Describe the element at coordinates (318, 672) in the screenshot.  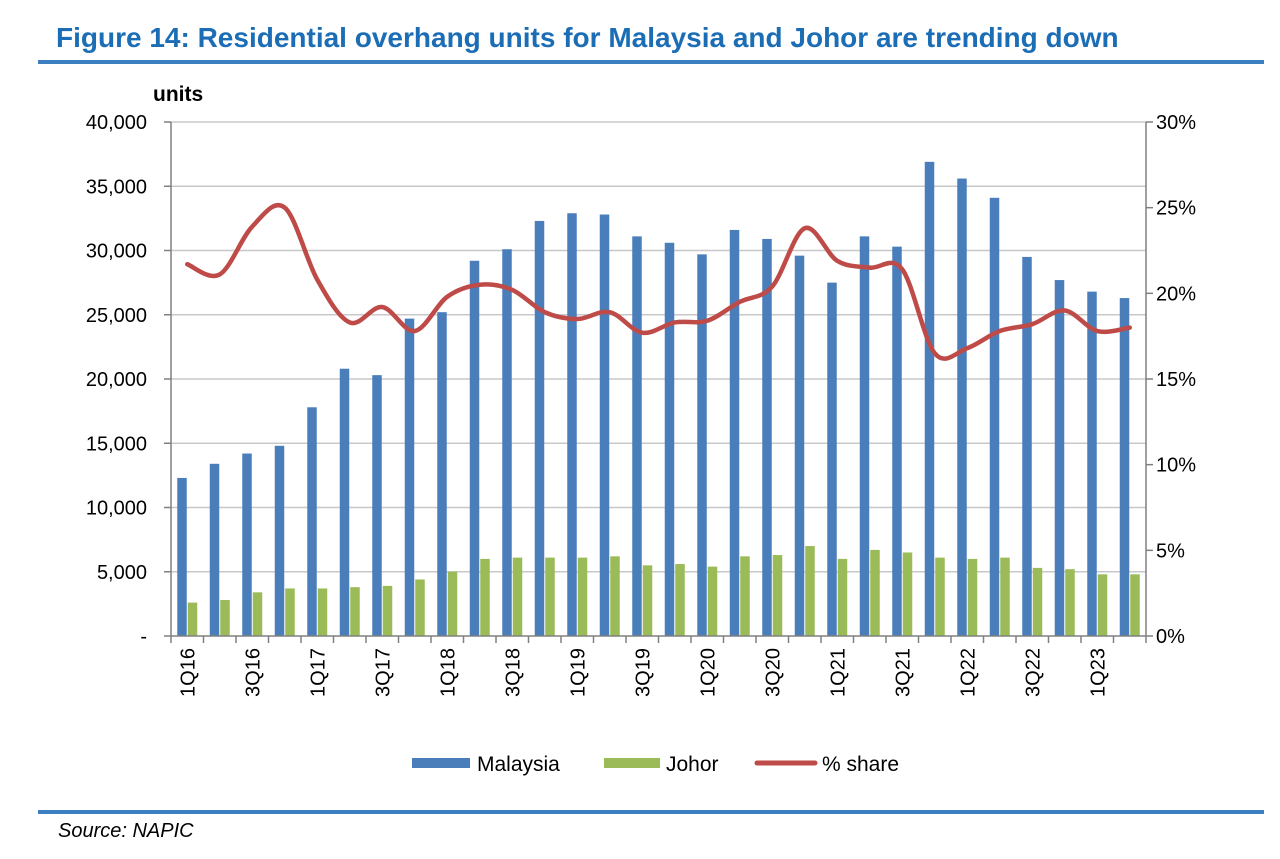
I see `x-tick-label: 1Q17` at that location.